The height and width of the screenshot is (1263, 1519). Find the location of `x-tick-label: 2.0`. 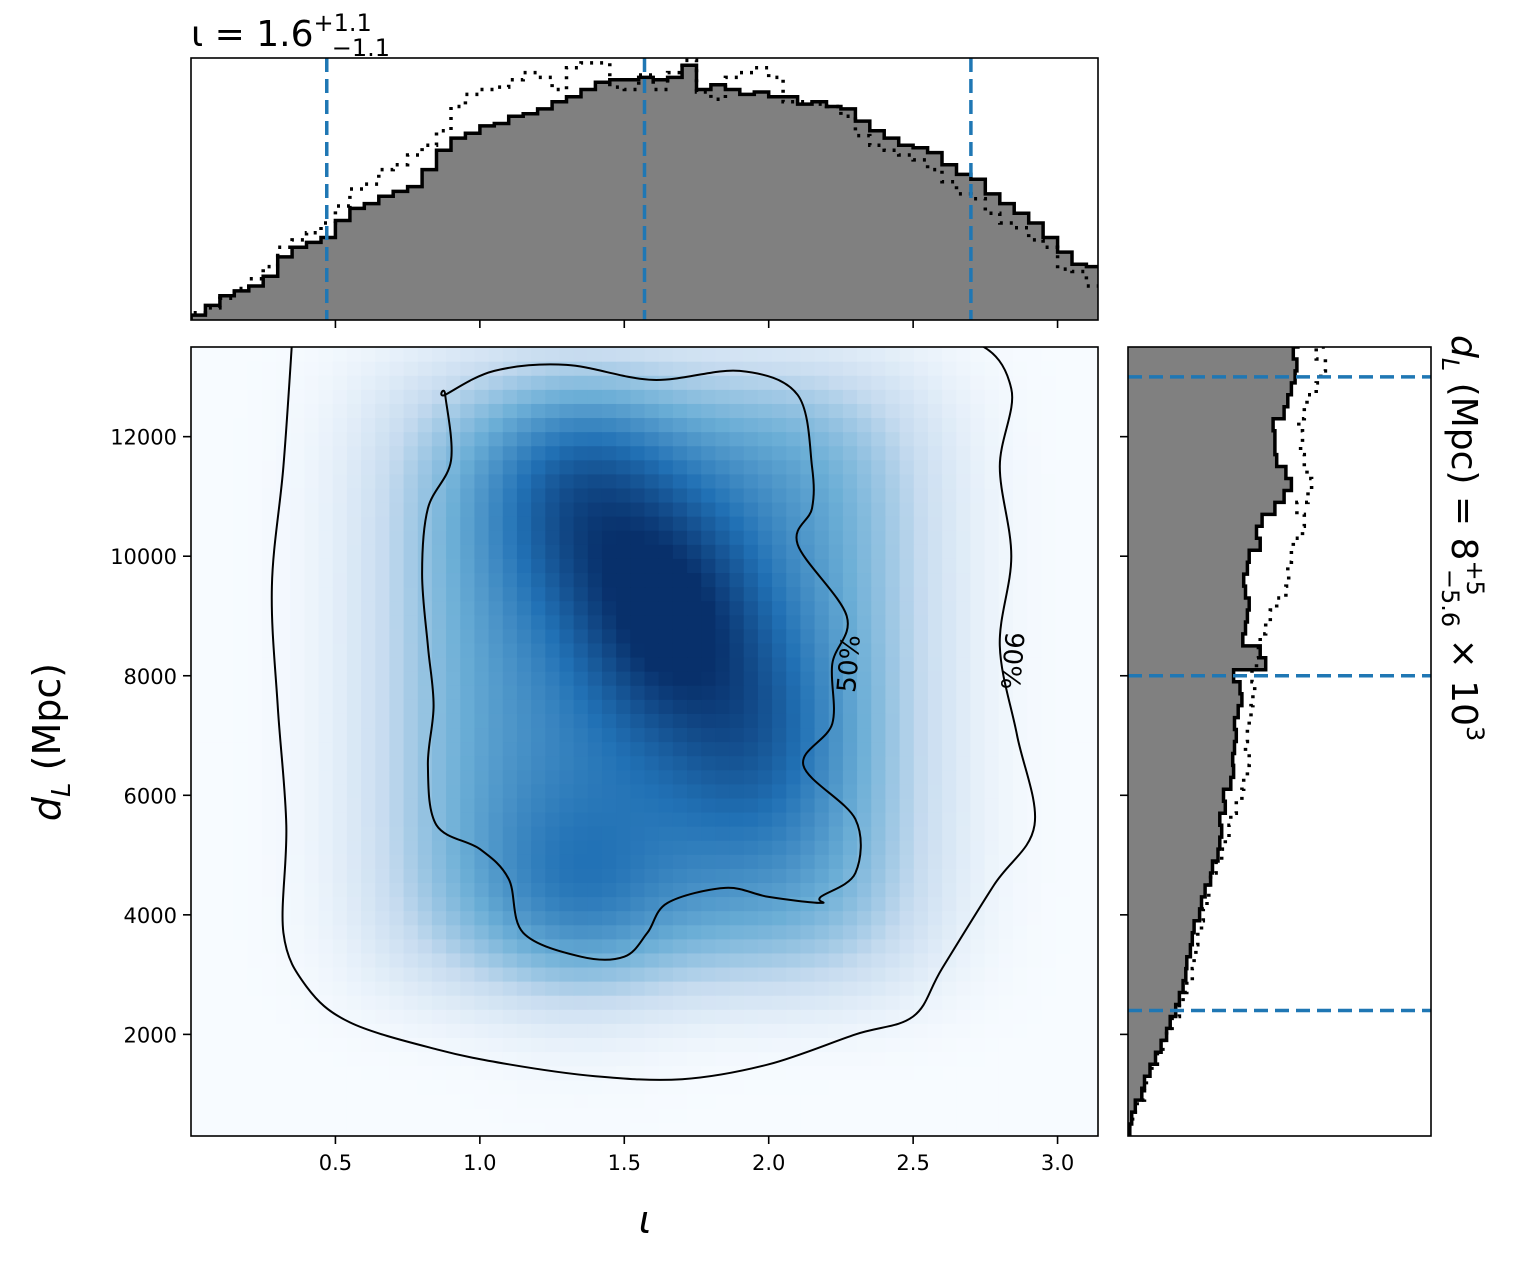

x-tick-label: 2.0 is located at coordinates (768, 1163).